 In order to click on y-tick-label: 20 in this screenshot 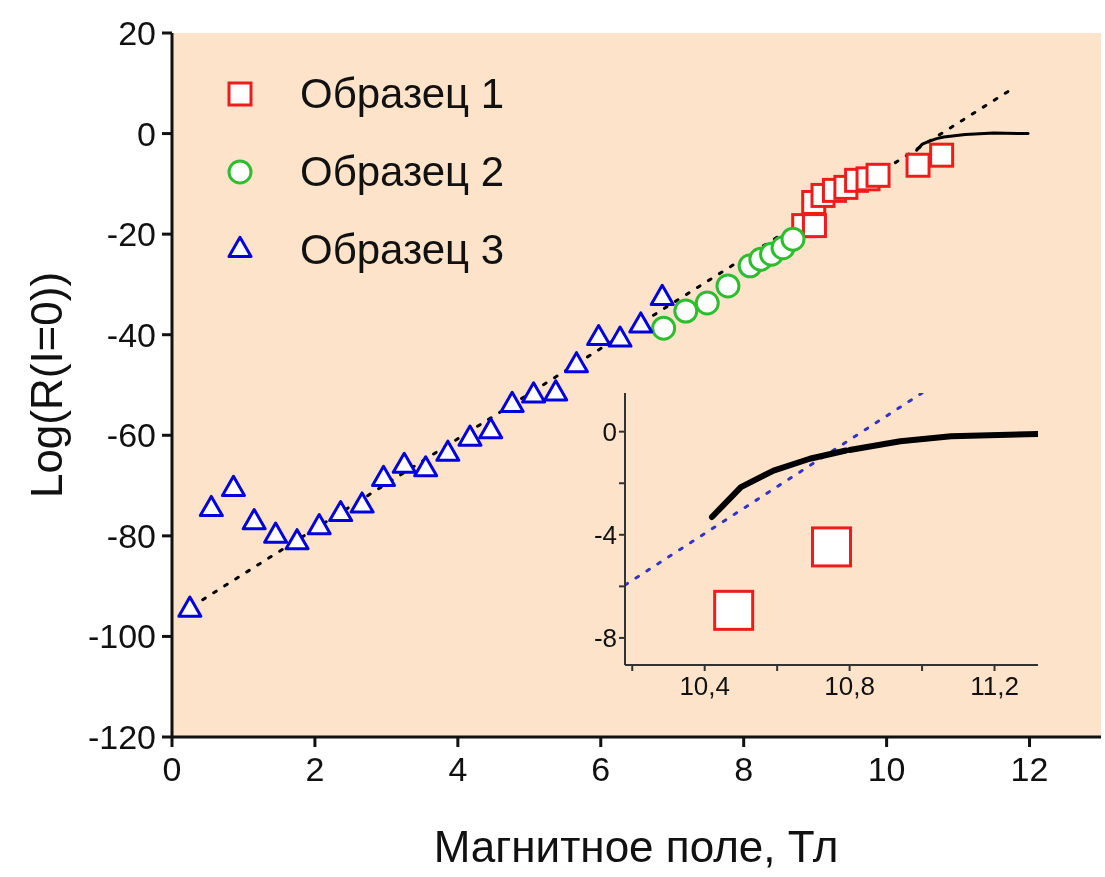, I will do `click(137, 33)`.